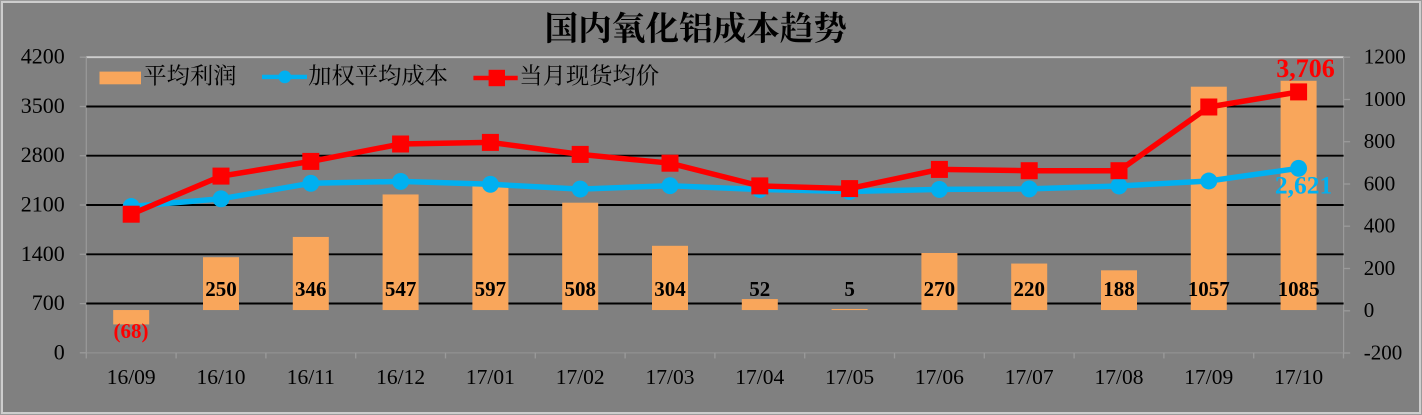 The width and height of the screenshot is (1422, 415). What do you see at coordinates (131, 331) in the screenshot?
I see `svg-text: (68)` at bounding box center [131, 331].